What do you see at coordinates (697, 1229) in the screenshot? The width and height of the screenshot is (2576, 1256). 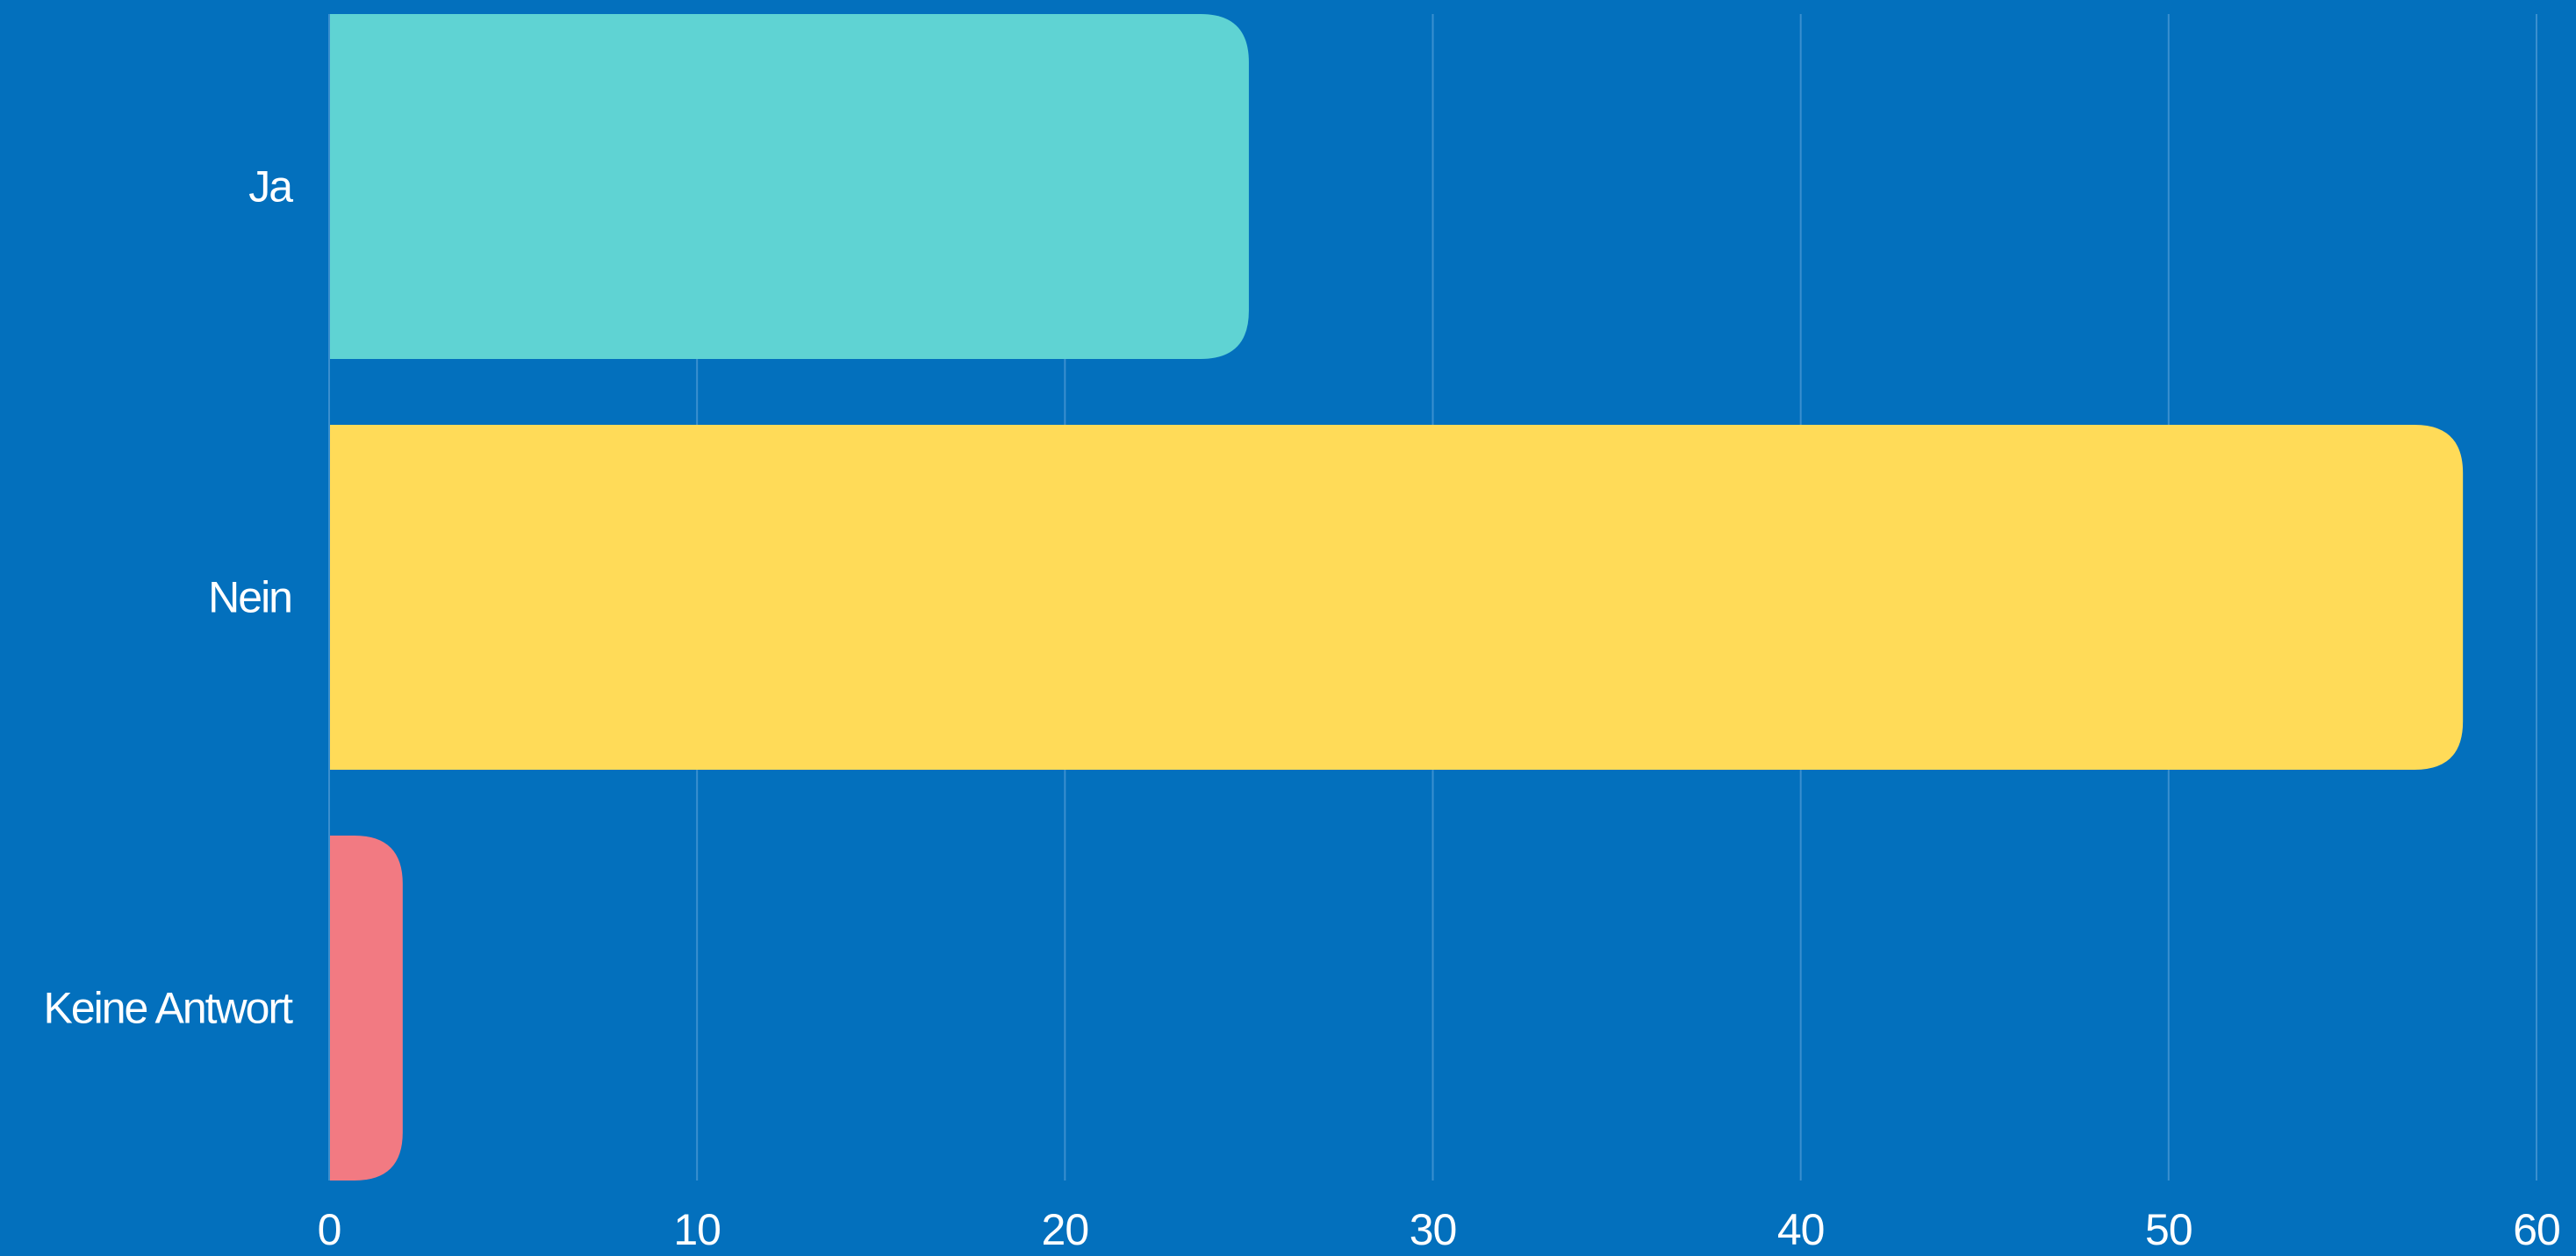 I see `x-tick-label: 10` at bounding box center [697, 1229].